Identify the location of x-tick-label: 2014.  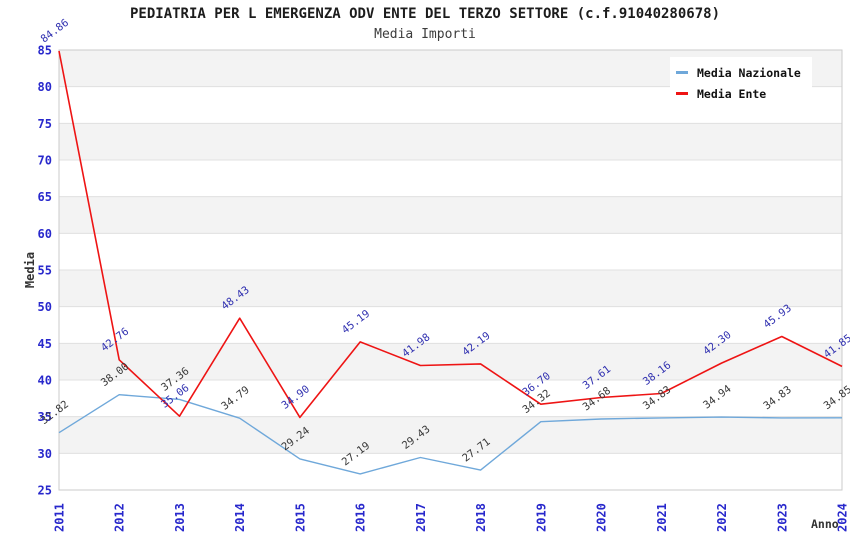
(240, 517).